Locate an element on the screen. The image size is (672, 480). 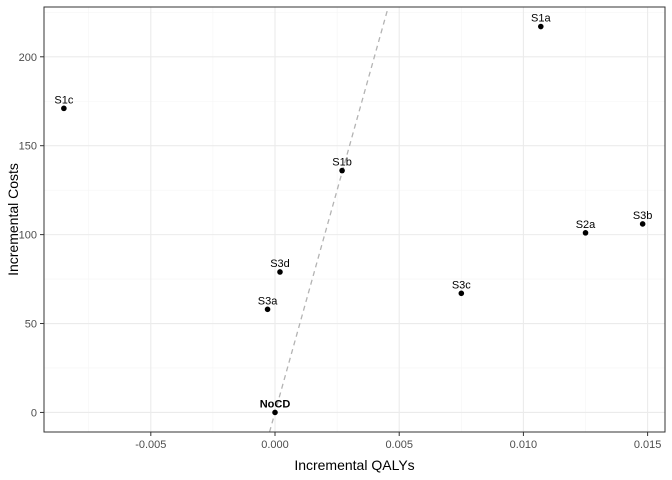
data-point-s1a is located at coordinates (541, 26).